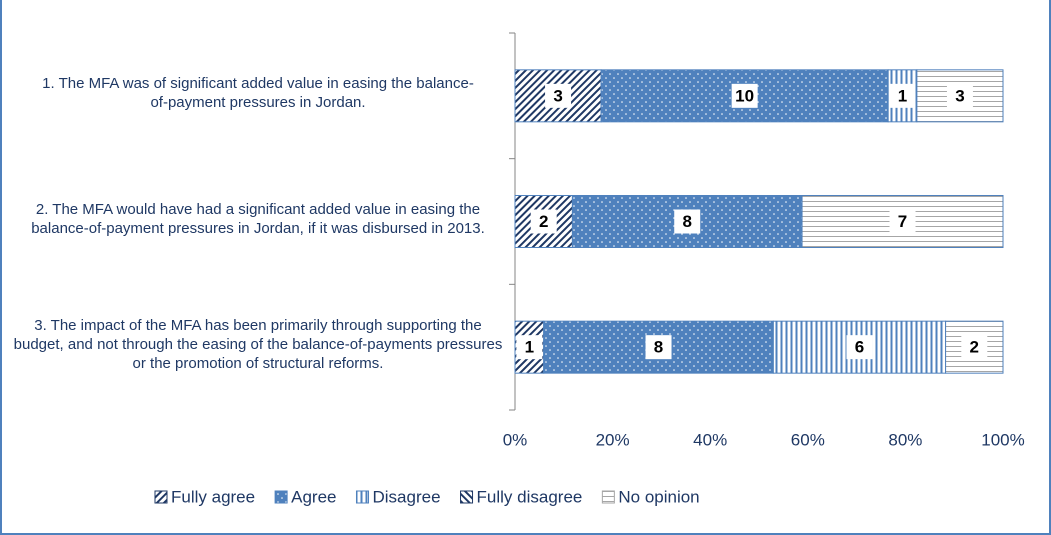 This screenshot has height=535, width=1051. I want to click on legend-label: Agree, so click(313, 496).